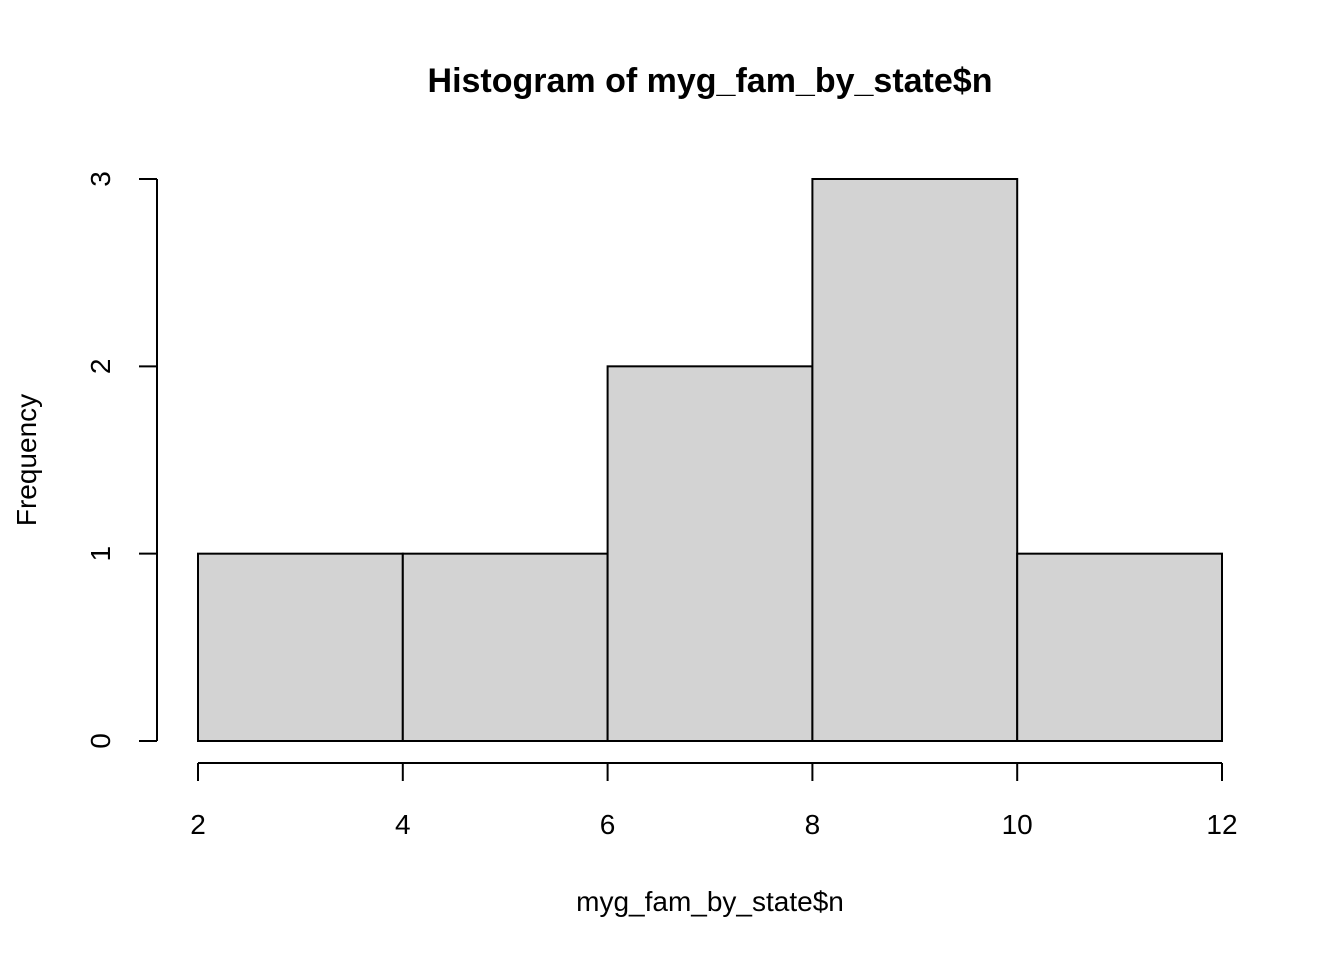 Image resolution: width=1344 pixels, height=960 pixels. I want to click on x-tick-label: 4, so click(403, 824).